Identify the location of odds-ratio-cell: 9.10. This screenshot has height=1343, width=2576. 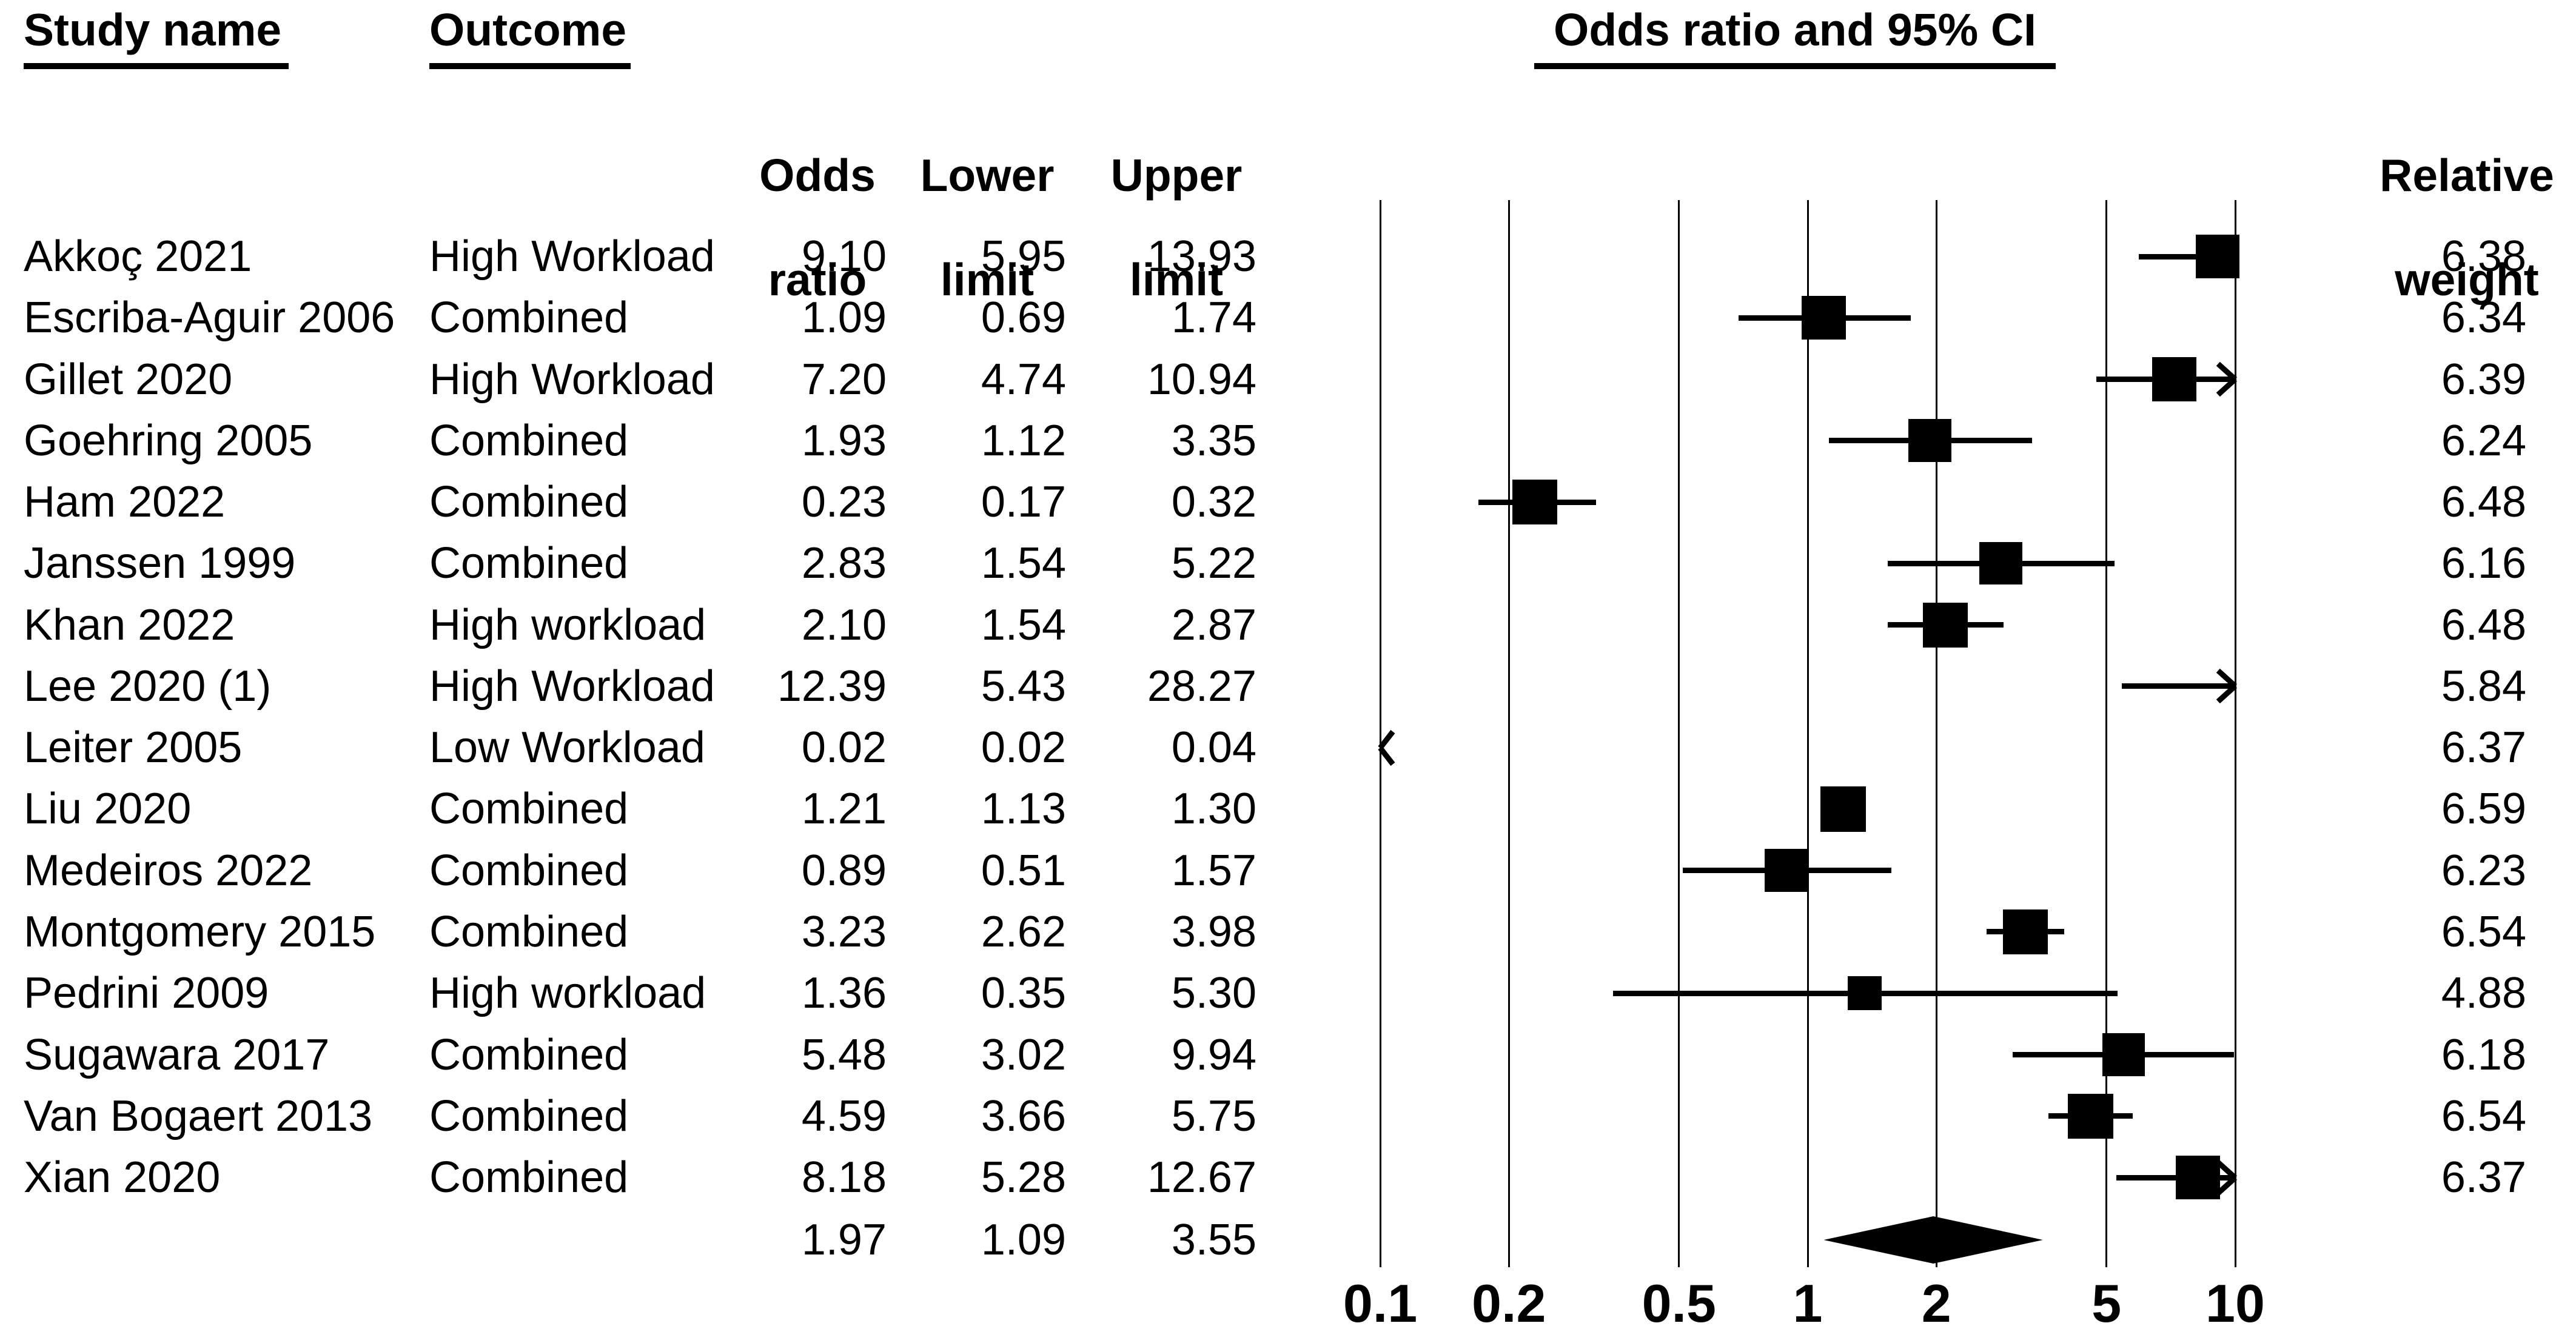
(844, 256).